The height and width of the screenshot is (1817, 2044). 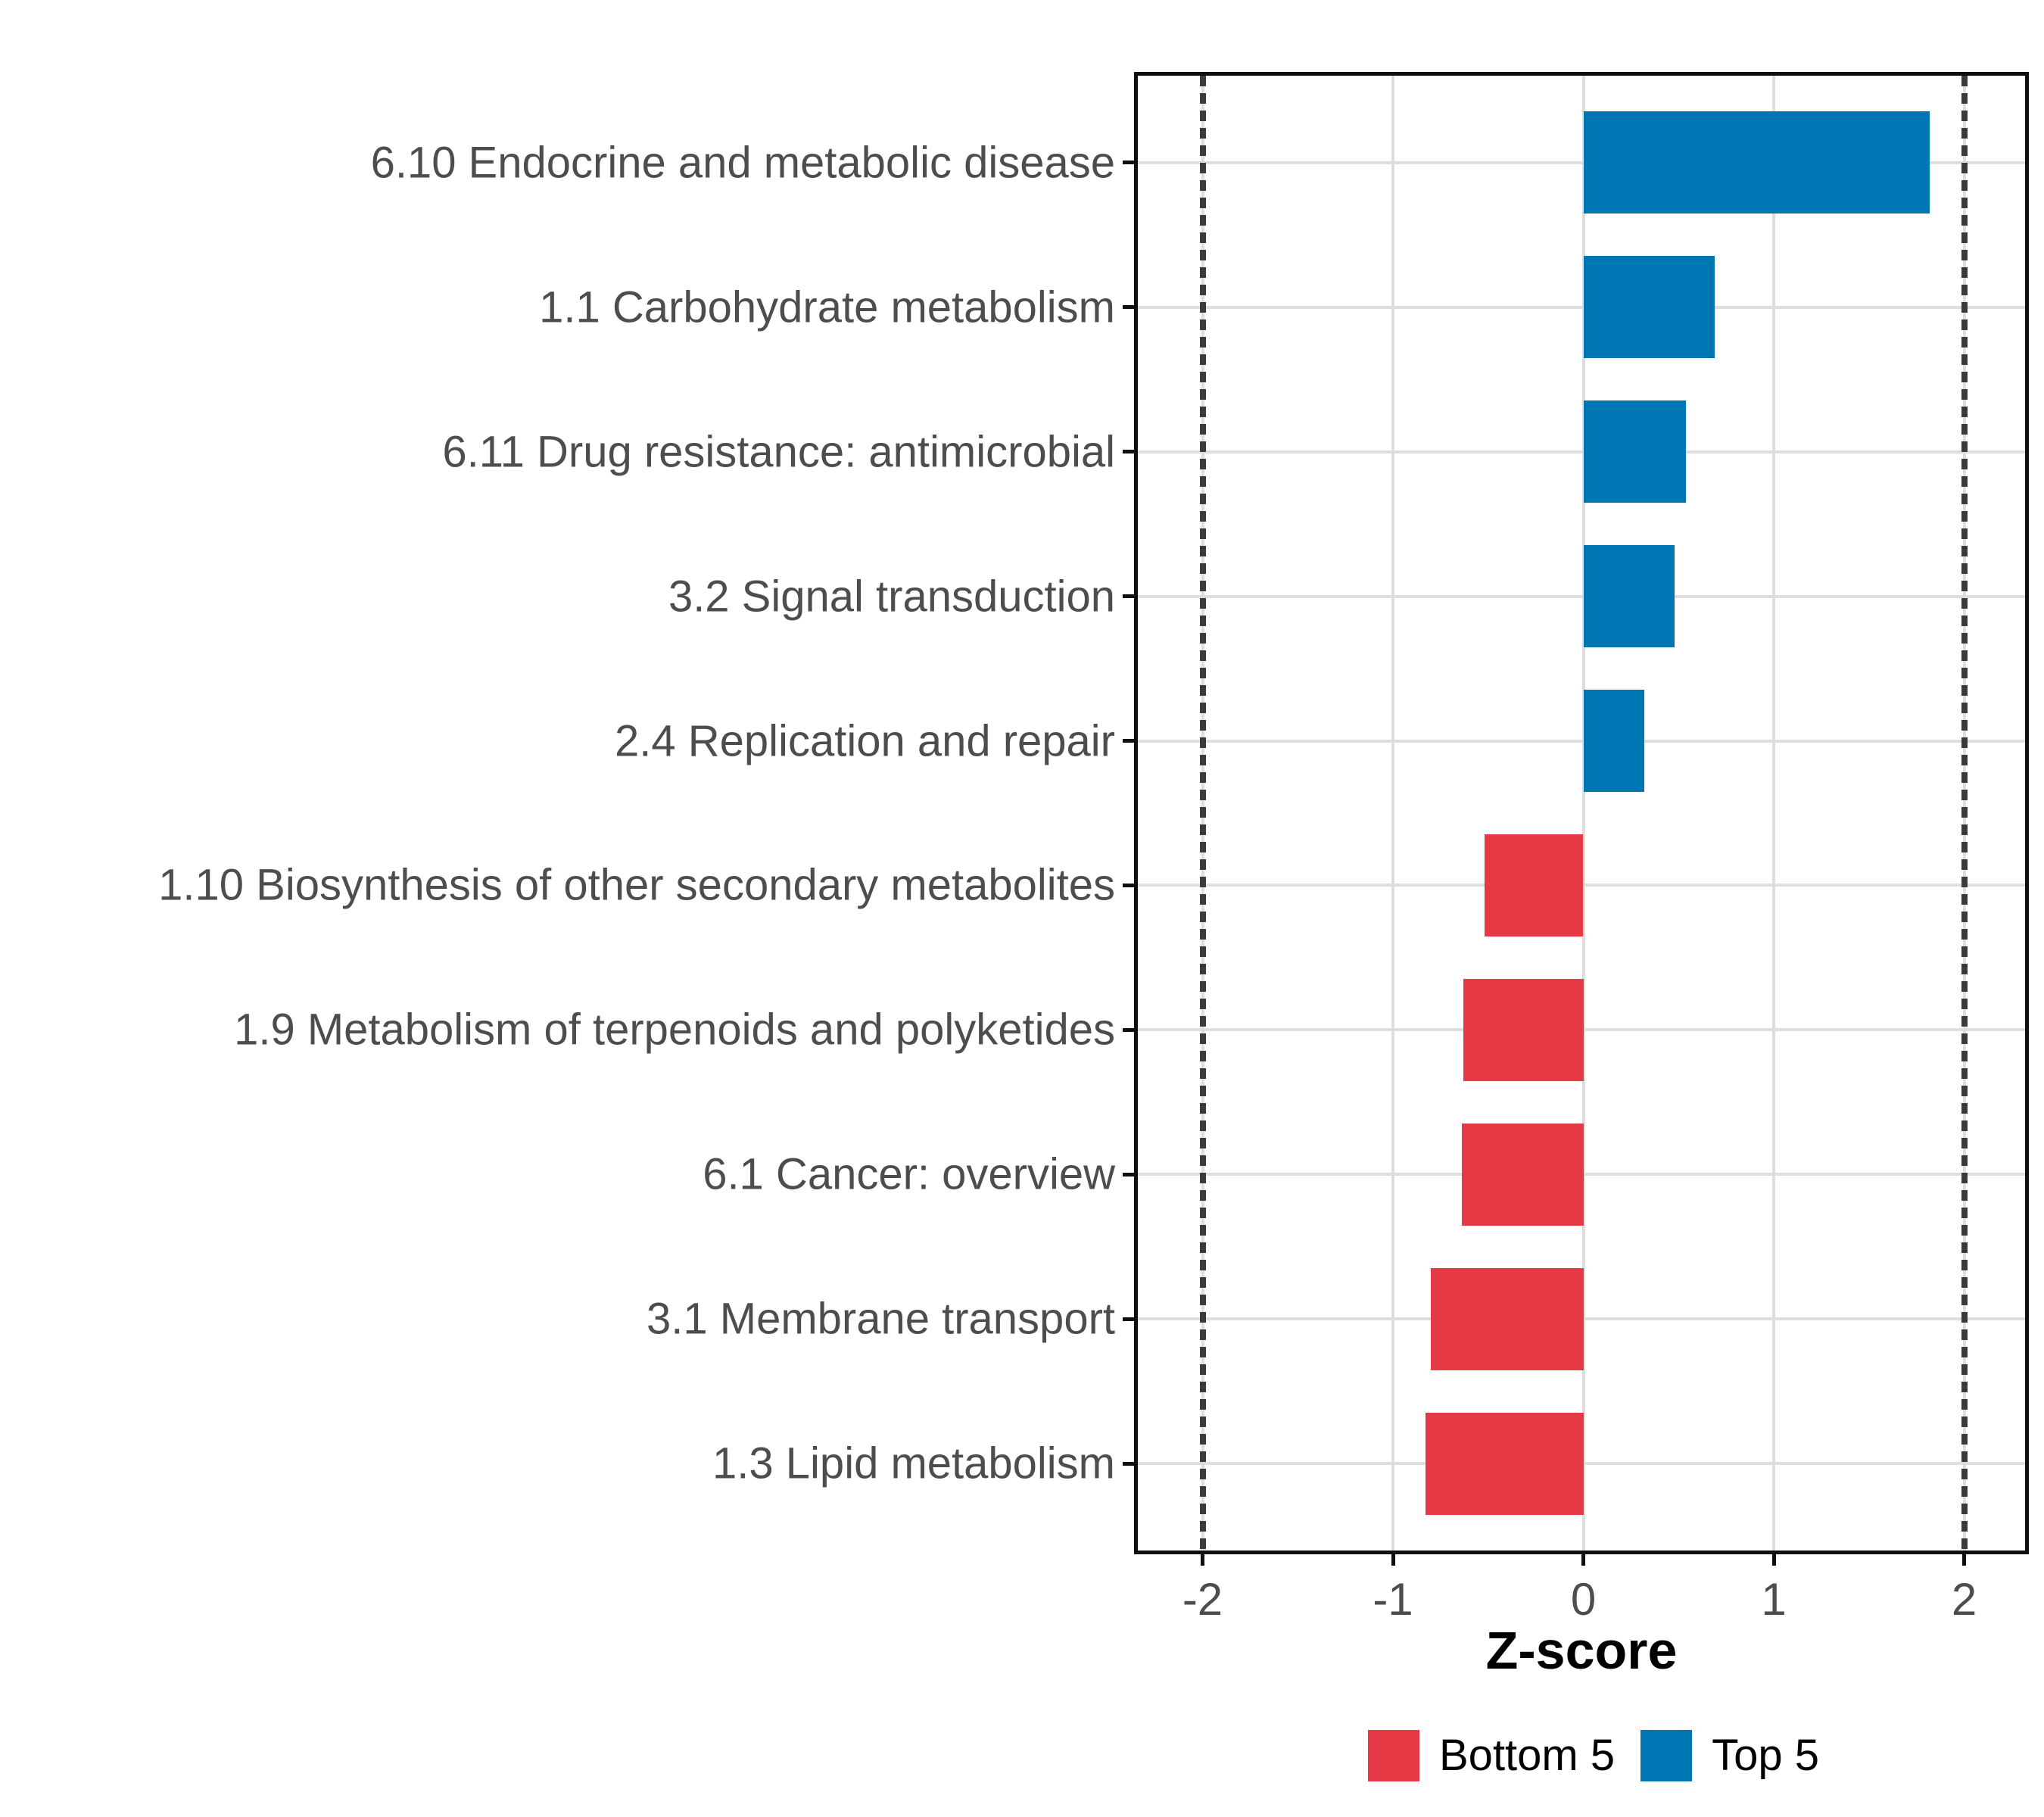 I want to click on y-axis-label: 2.4 Replication and repair, so click(x=865, y=740).